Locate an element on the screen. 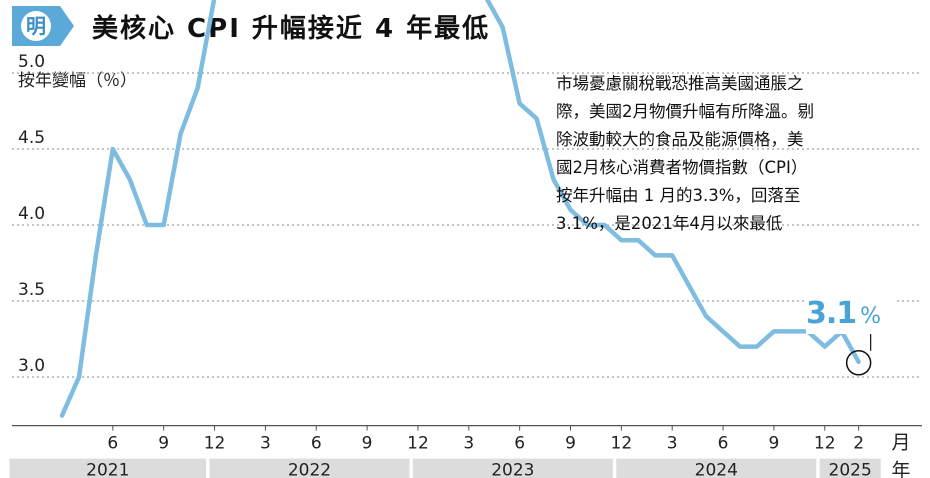  y-tick-label: 3.0 is located at coordinates (31, 366).